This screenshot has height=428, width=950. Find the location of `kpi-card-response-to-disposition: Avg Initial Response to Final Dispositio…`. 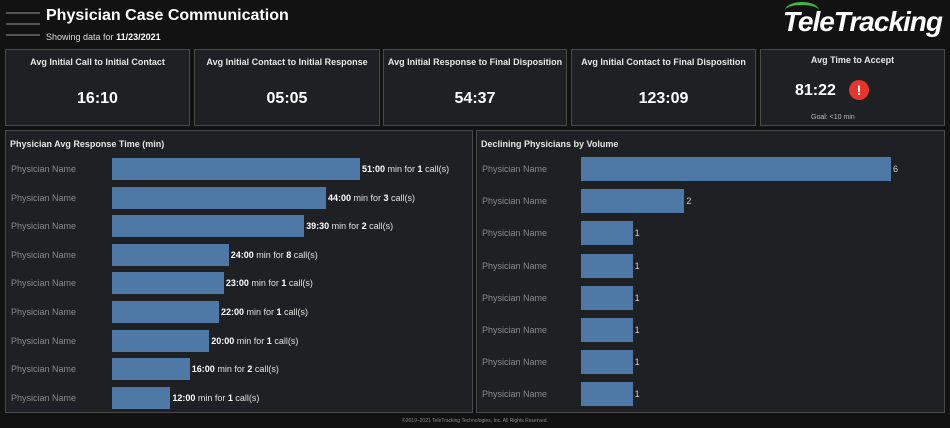

kpi-card-response-to-disposition: Avg Initial Response to Final Dispositio… is located at coordinates (475, 87).